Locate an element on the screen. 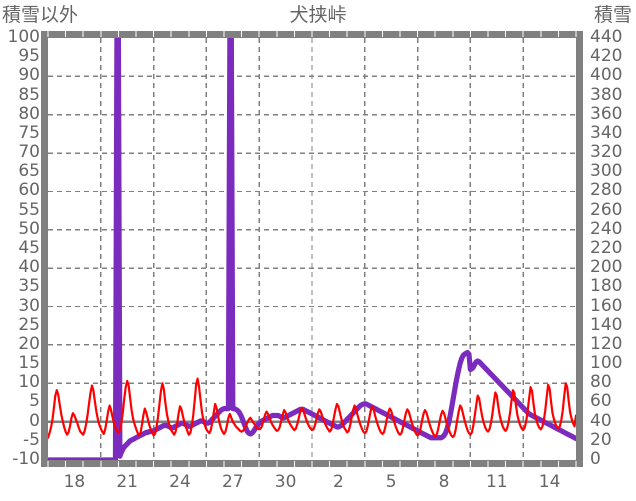 The image size is (636, 501). y-axis-left-tick: 80 is located at coordinates (29, 113).